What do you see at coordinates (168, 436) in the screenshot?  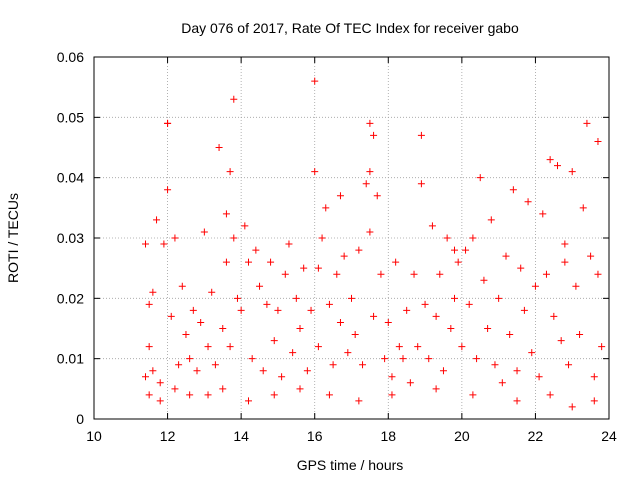 I see `x-tick-label: 12` at bounding box center [168, 436].